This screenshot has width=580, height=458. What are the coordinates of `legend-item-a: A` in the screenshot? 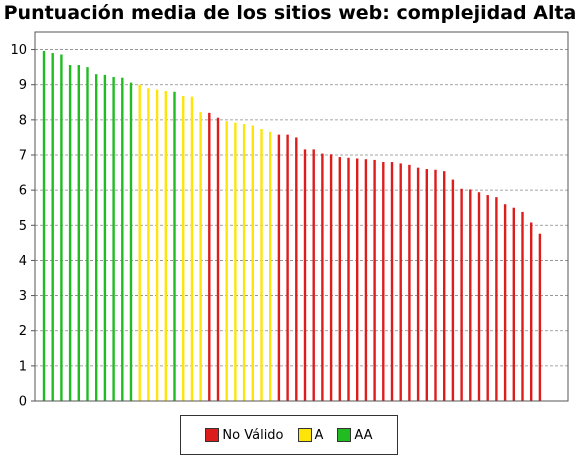 It's located at (310, 435).